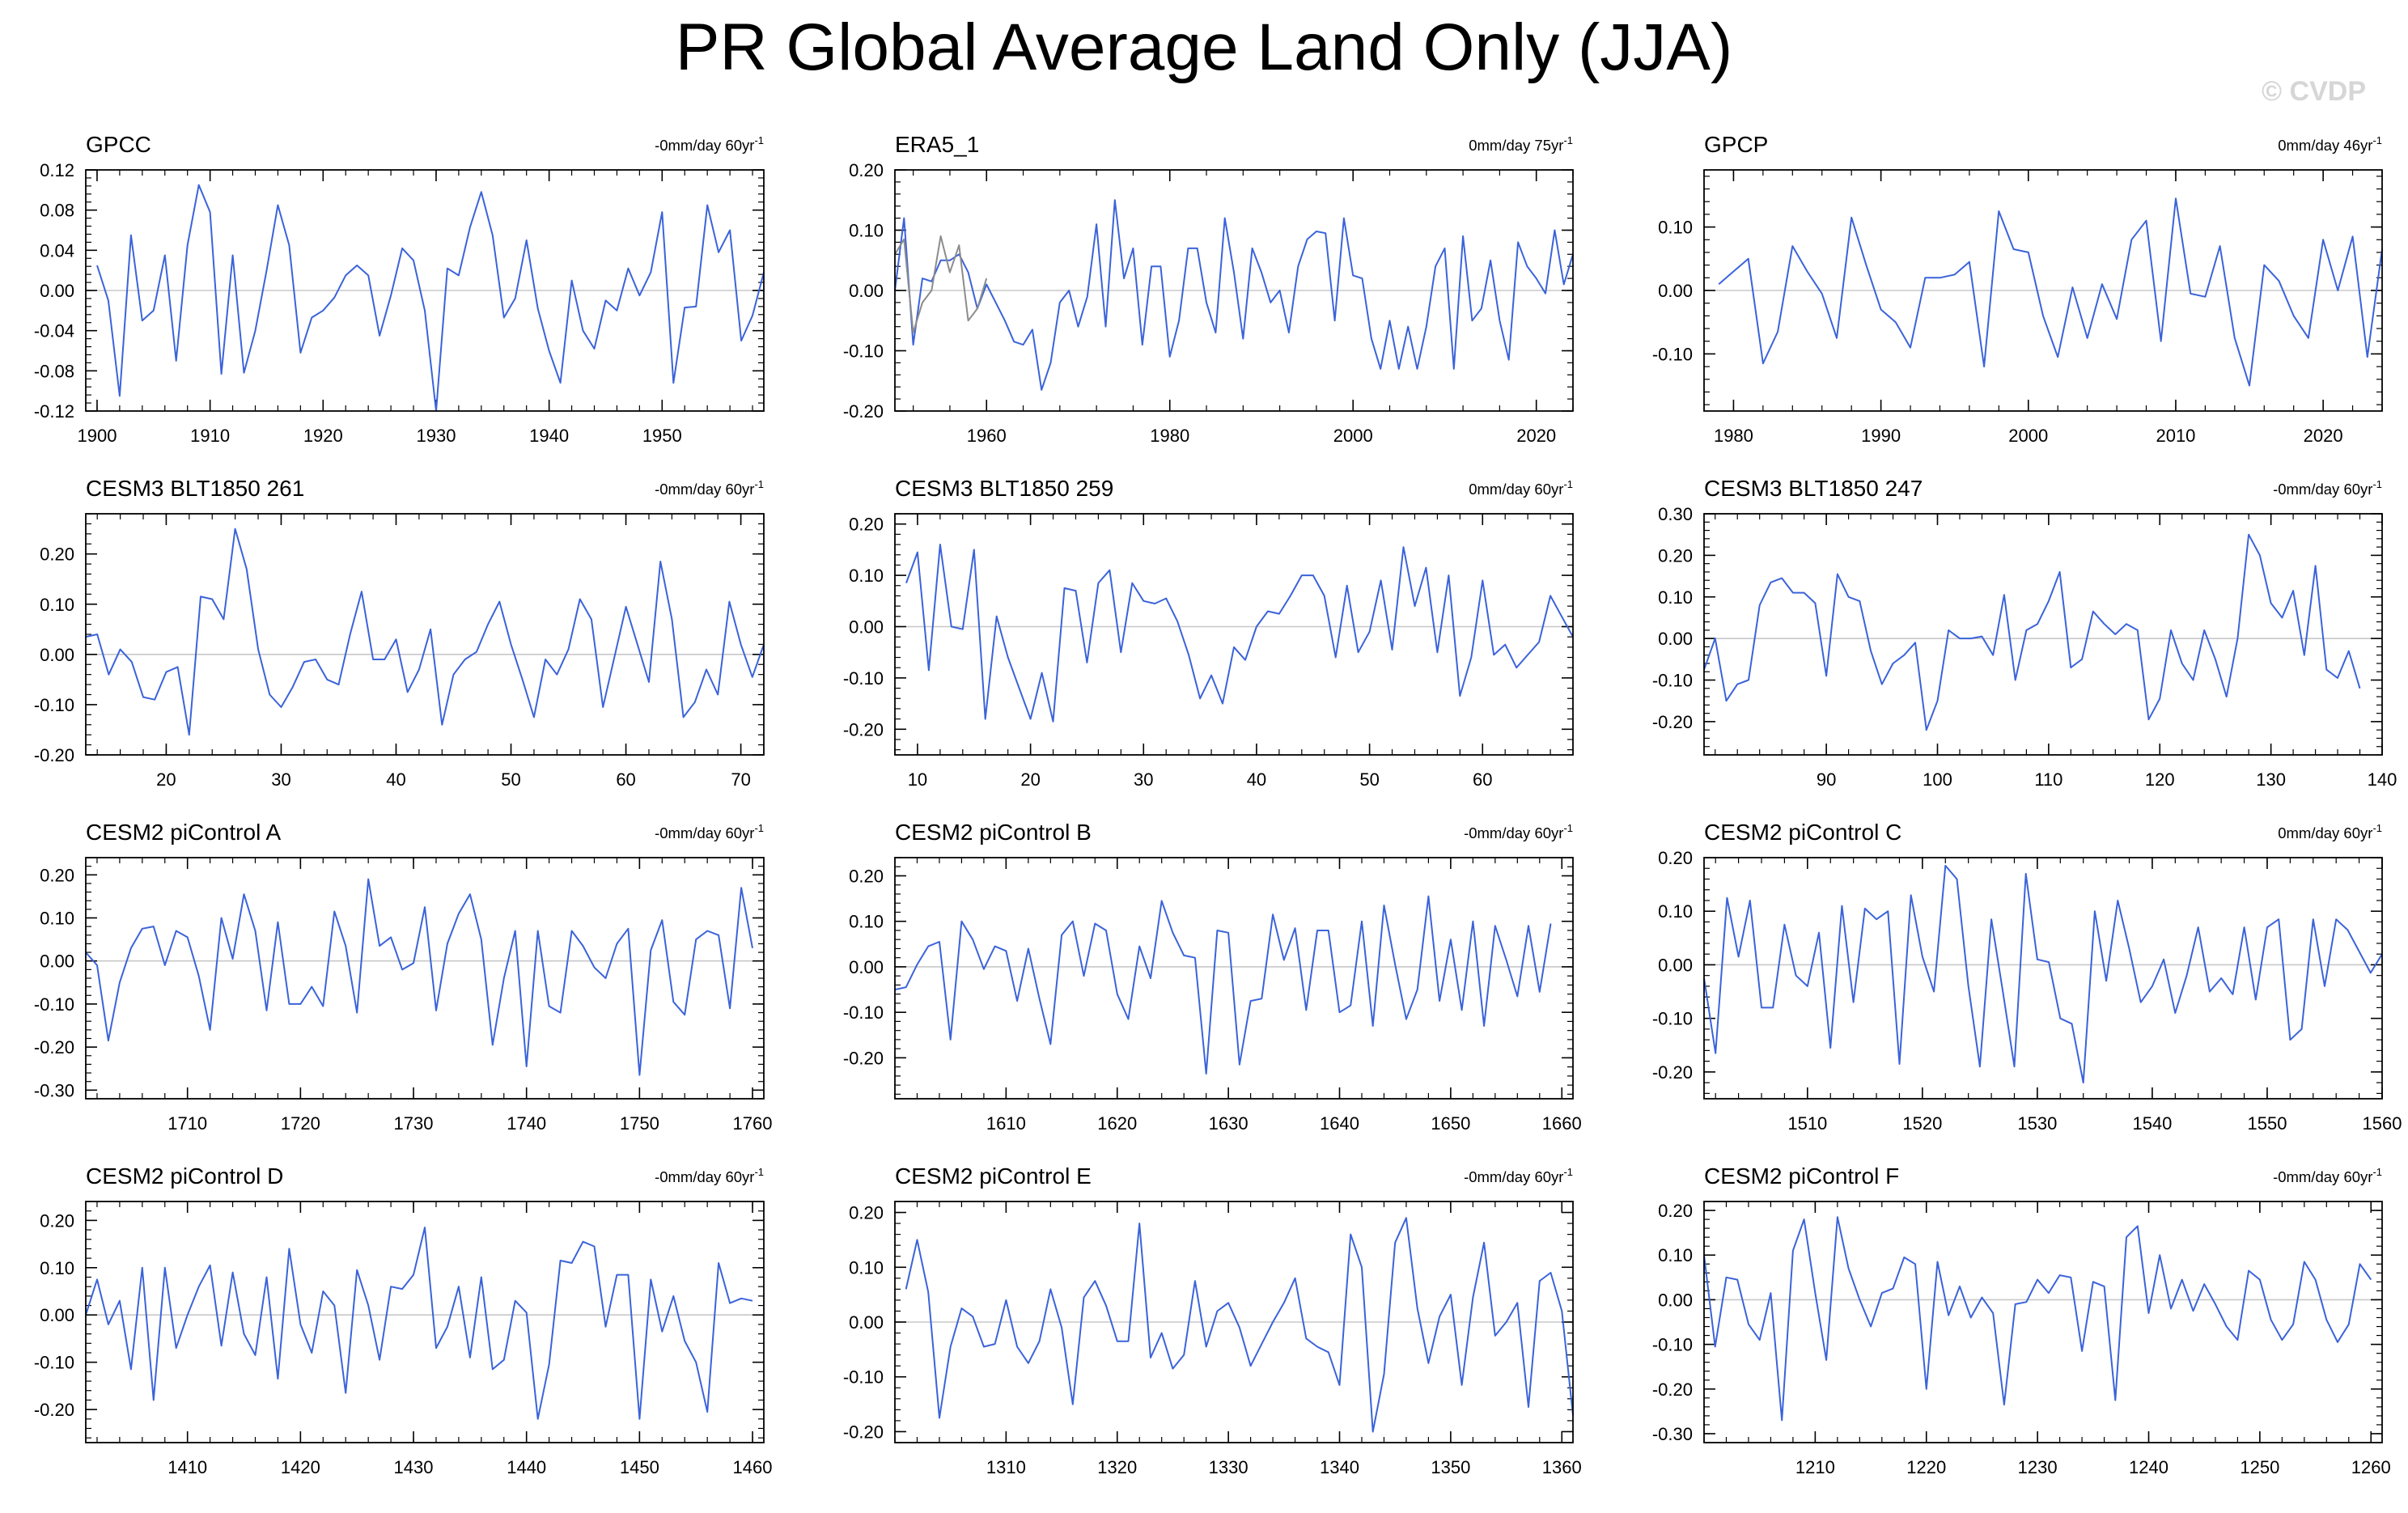 This screenshot has height=1513, width=2408. What do you see at coordinates (662, 436) in the screenshot?
I see `x-tick-label: 1950` at bounding box center [662, 436].